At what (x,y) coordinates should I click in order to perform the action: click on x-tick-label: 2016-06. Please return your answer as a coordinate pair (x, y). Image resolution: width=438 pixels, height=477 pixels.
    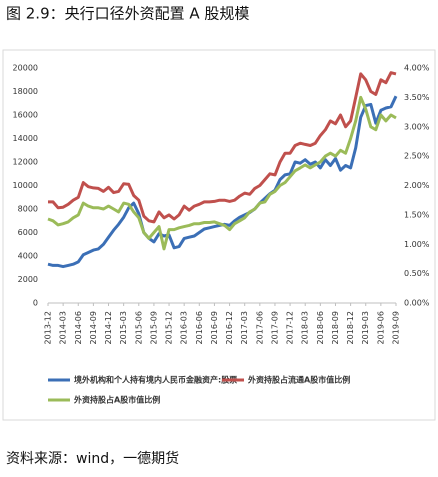
    Looking at the image, I should click on (199, 327).